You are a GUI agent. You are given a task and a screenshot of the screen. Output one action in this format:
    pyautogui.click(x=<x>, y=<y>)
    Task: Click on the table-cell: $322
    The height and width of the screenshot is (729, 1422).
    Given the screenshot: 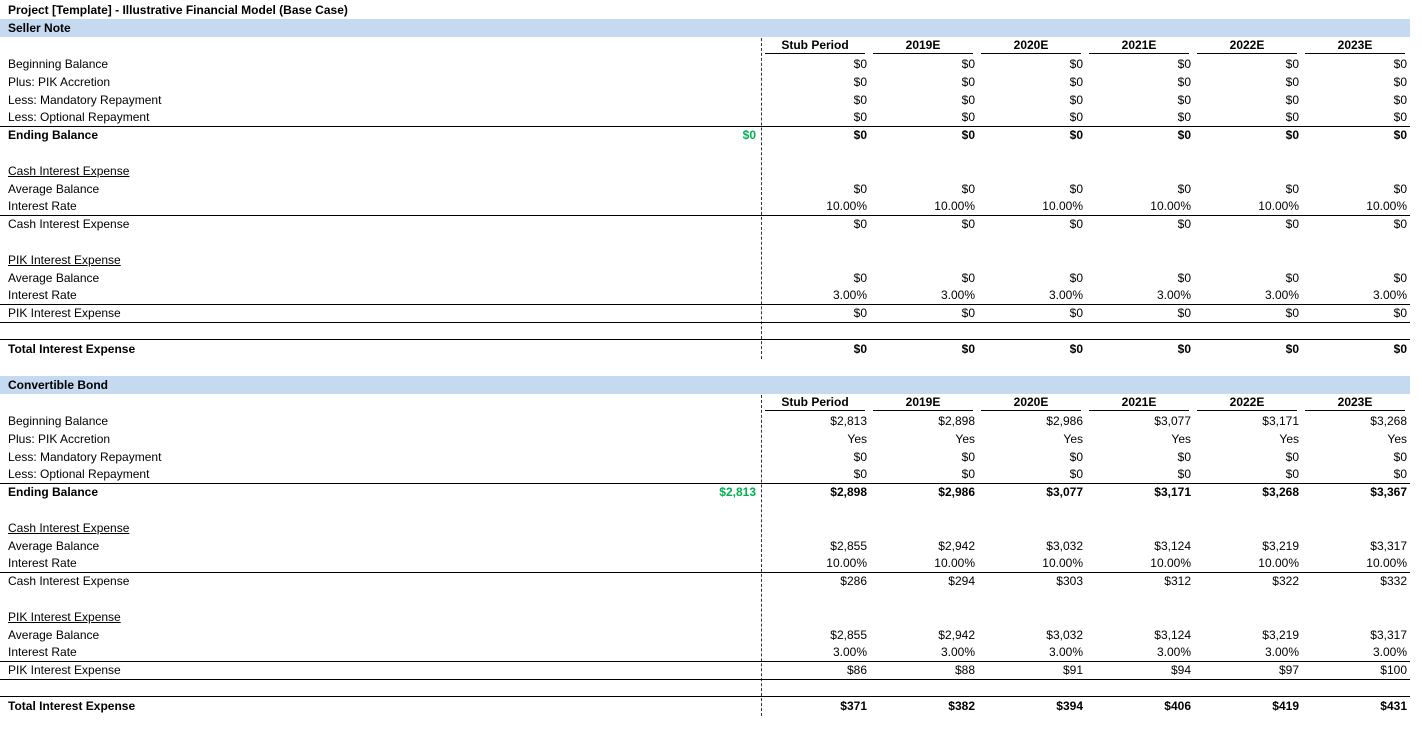 What is the action you would take?
    pyautogui.click(x=1285, y=581)
    